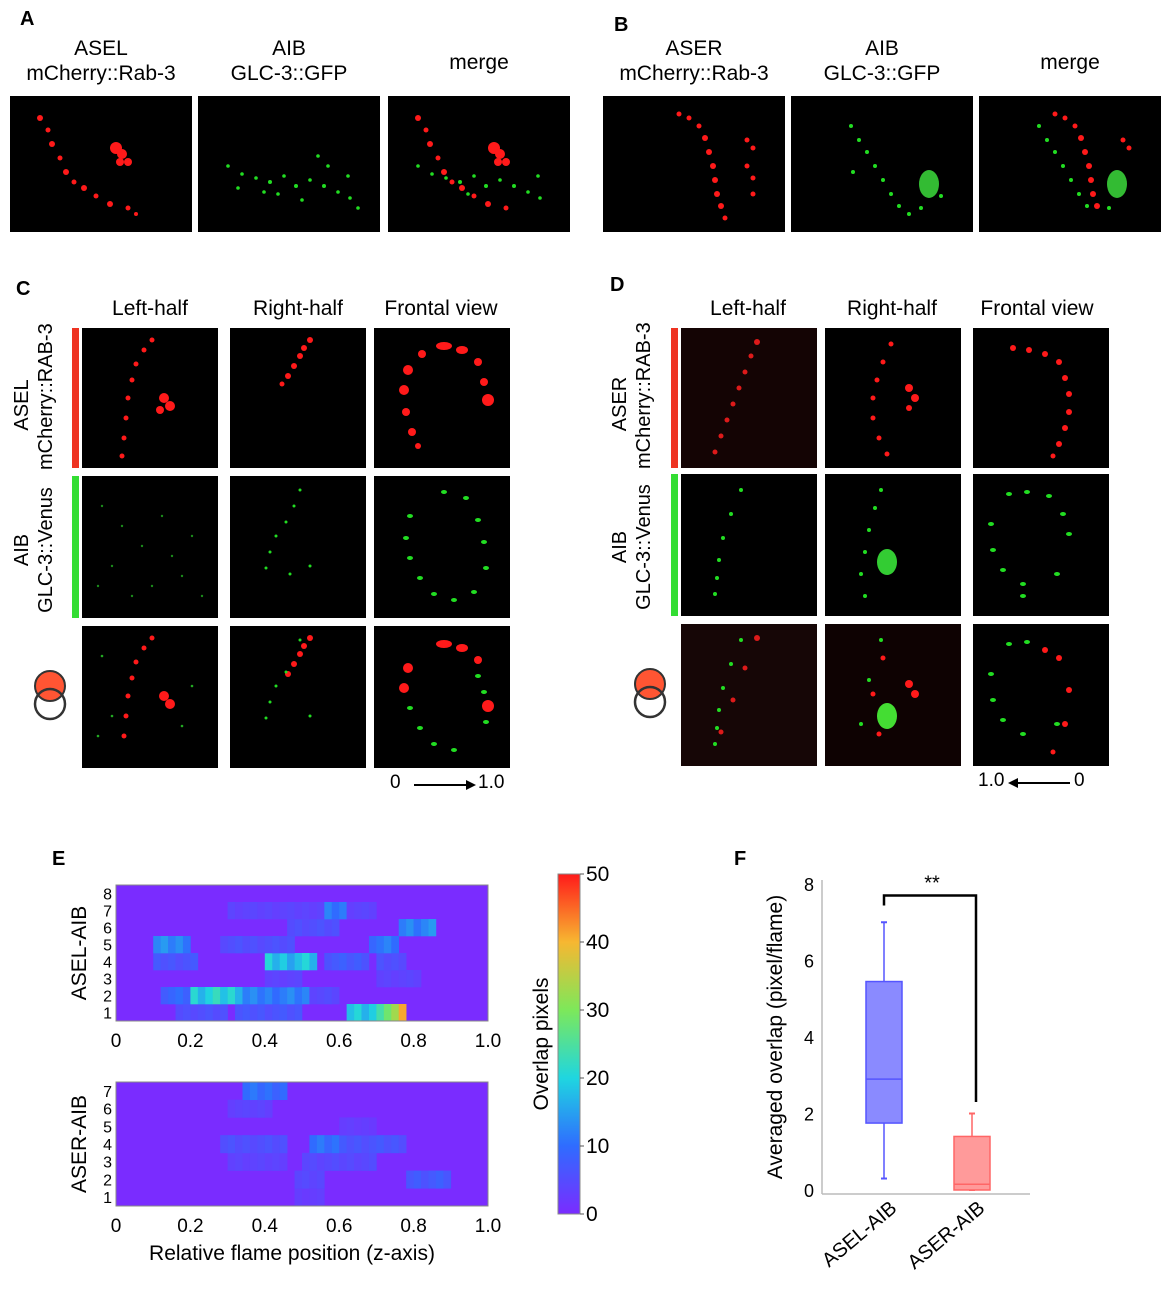 The width and height of the screenshot is (1174, 1300). What do you see at coordinates (878, 543) in the screenshot?
I see `green-puncta` at bounding box center [878, 543].